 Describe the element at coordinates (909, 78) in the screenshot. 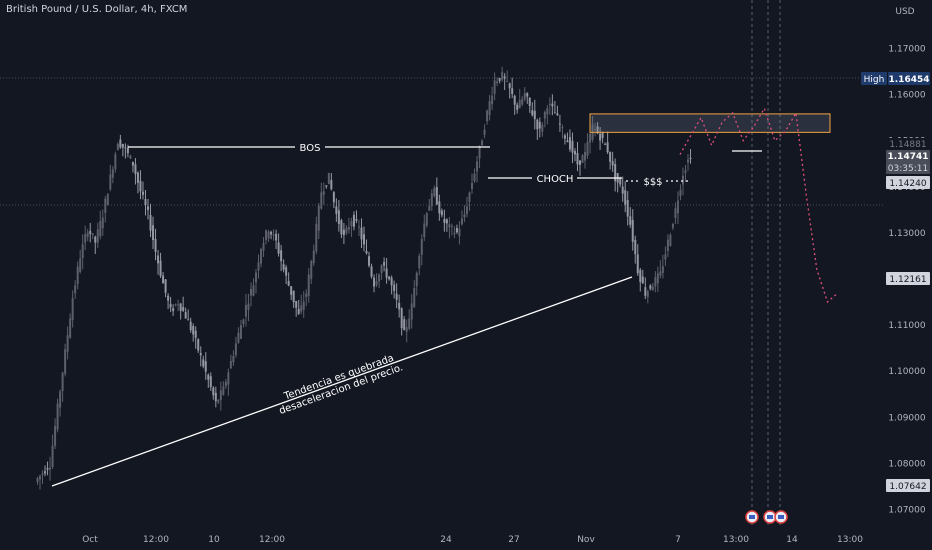

I see `high-value-tag-bg` at that location.